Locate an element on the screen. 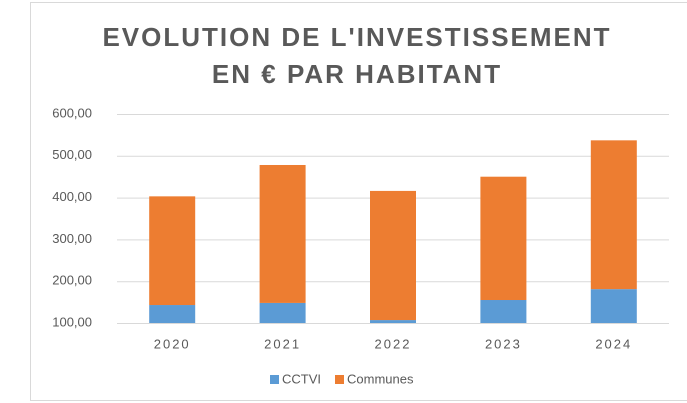  y-tick-label: 500,00 is located at coordinates (72, 154).